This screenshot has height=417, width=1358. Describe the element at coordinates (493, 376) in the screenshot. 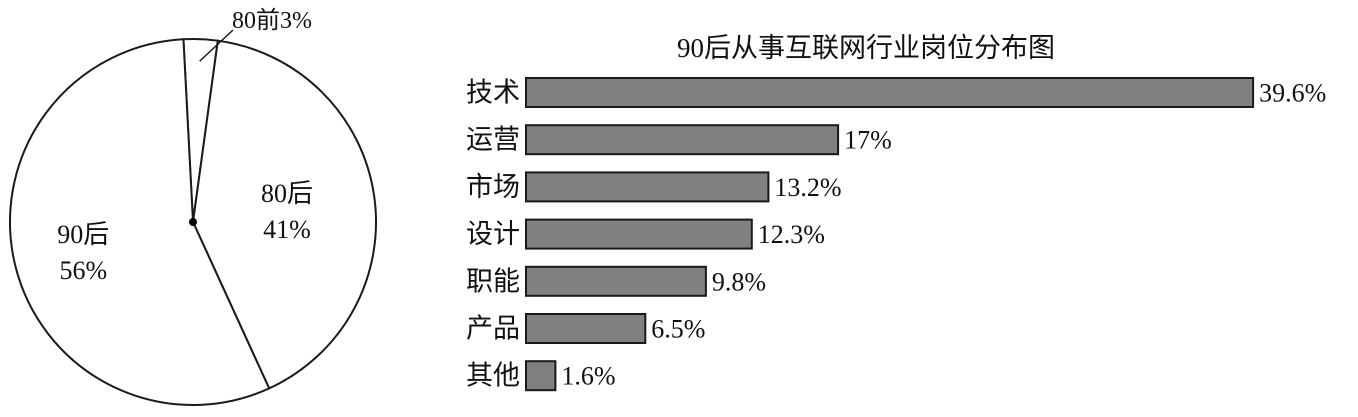

I see `bar-category-label: 其他` at that location.